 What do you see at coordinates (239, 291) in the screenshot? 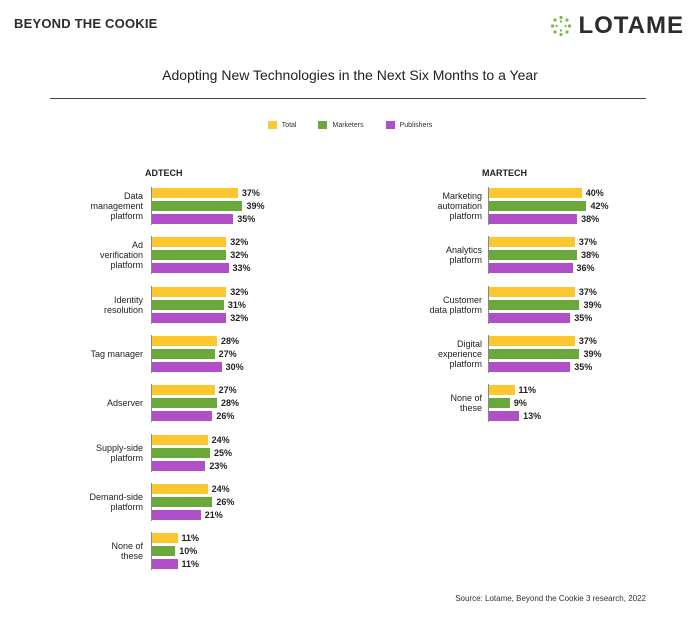
I see `value-label-total: 32%` at bounding box center [239, 291].